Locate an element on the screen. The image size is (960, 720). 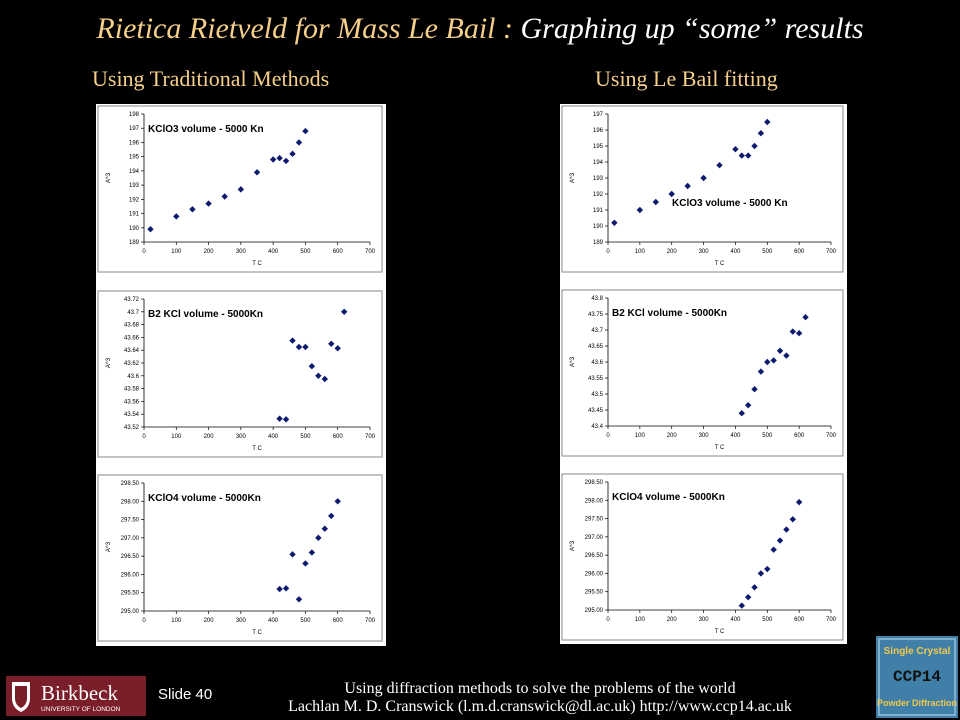
y-tick-label: 43.56 is located at coordinates (132, 402).